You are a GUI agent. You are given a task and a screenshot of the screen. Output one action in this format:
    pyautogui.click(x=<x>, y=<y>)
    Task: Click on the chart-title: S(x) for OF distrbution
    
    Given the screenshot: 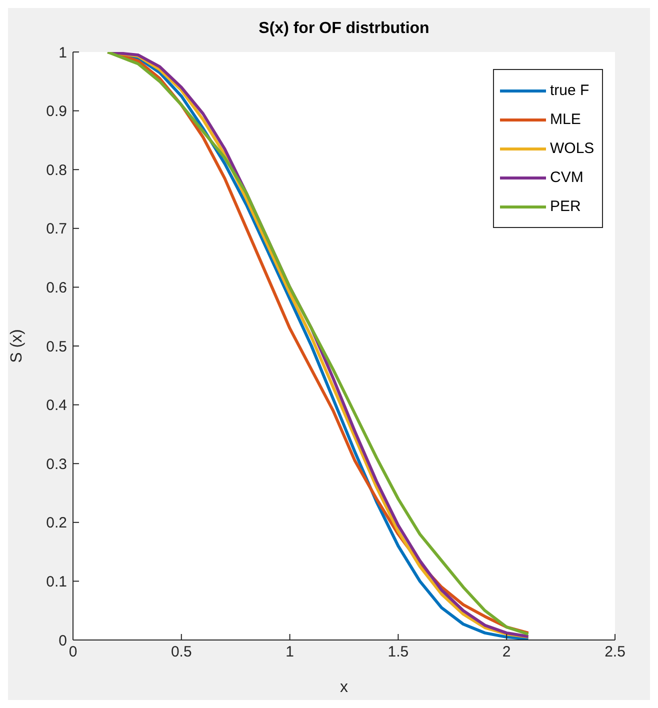 What is the action you would take?
    pyautogui.click(x=344, y=29)
    